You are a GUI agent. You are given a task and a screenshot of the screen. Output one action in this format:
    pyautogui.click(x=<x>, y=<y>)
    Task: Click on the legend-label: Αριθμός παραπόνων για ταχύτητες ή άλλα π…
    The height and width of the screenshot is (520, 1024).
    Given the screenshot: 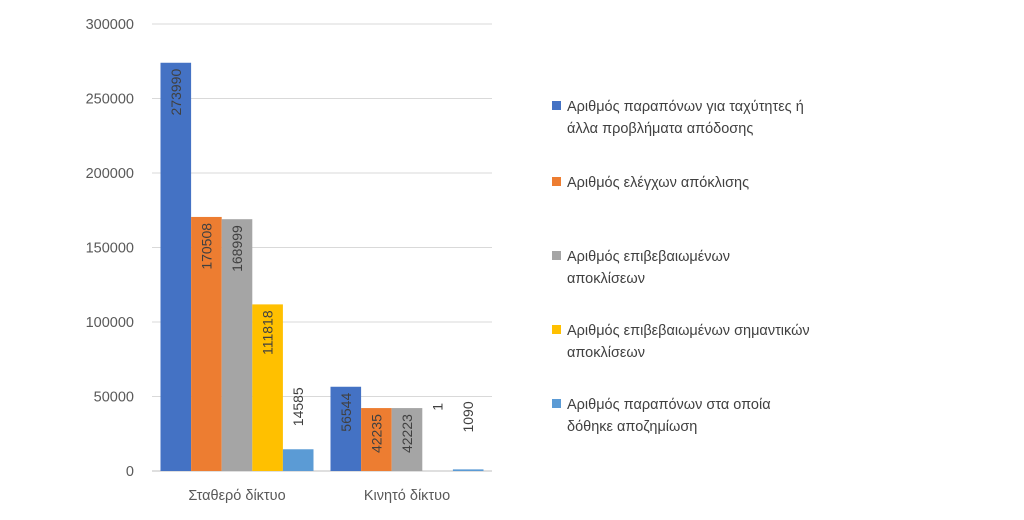 What is the action you would take?
    pyautogui.click(x=685, y=118)
    